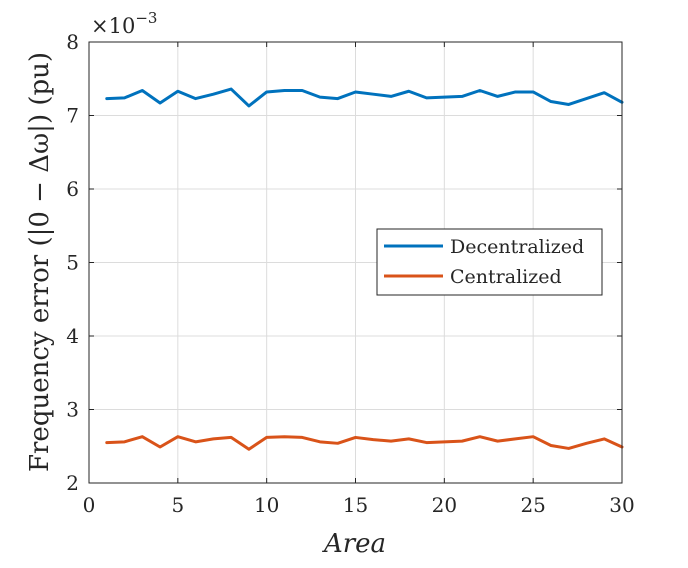  Describe the element at coordinates (266, 505) in the screenshot. I see `x-tick-label: 10` at that location.